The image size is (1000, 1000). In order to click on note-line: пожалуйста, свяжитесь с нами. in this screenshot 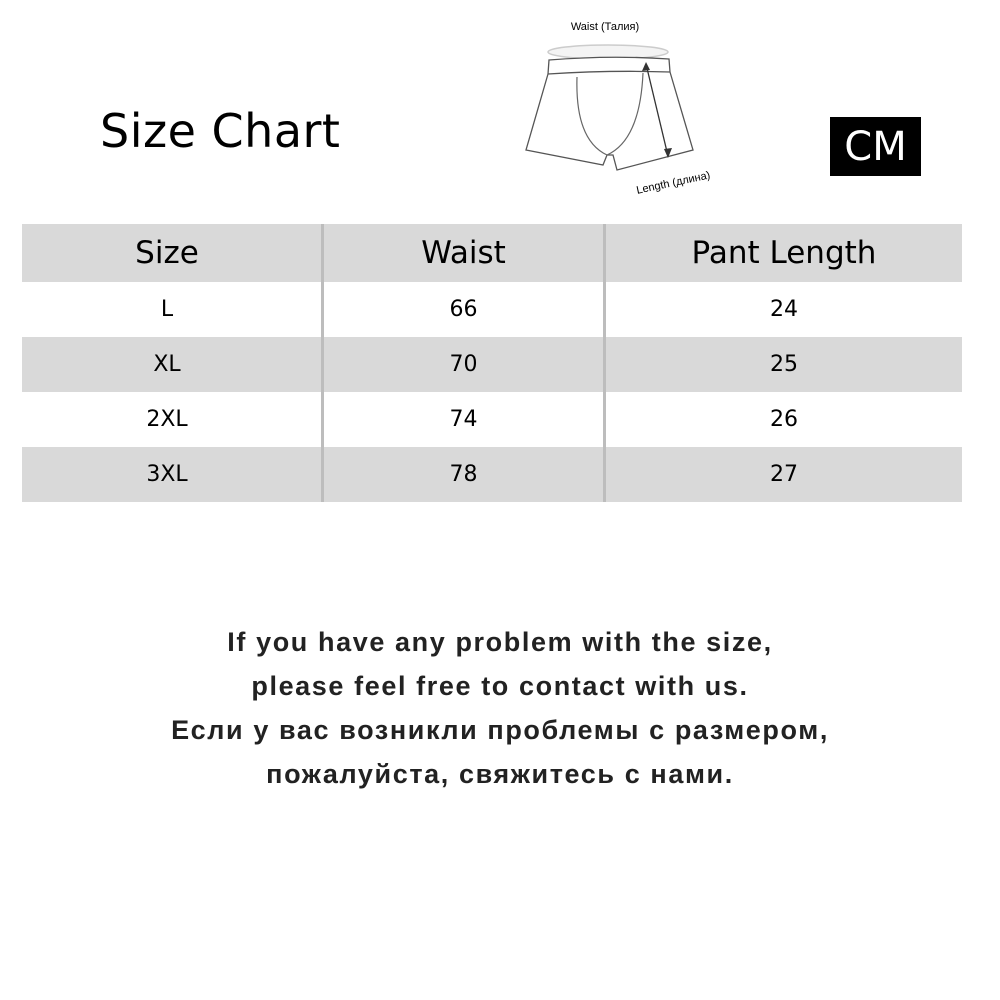, I will do `click(500, 774)`.